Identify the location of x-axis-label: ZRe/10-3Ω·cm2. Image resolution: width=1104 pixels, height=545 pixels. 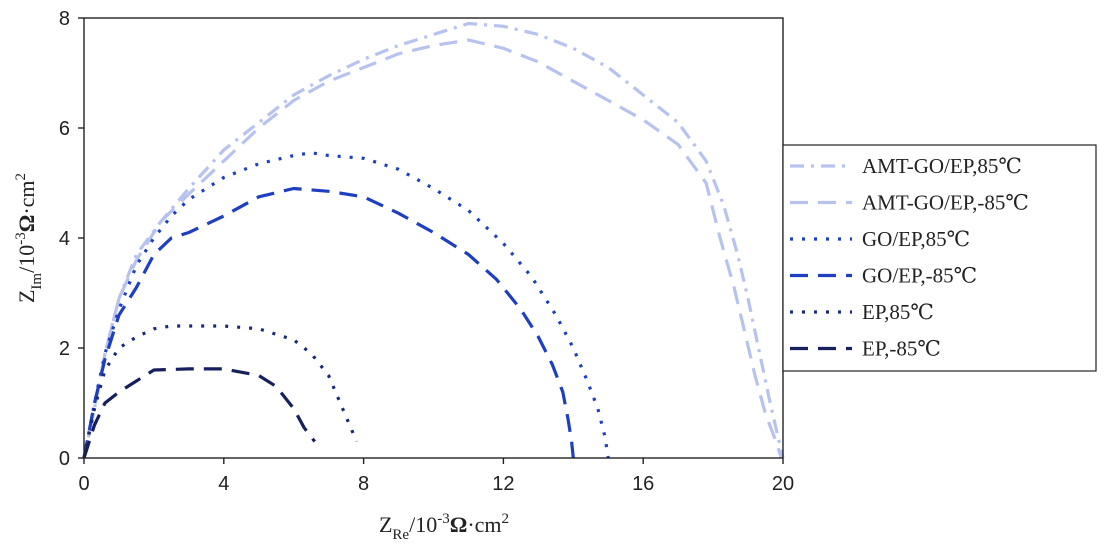
(444, 527).